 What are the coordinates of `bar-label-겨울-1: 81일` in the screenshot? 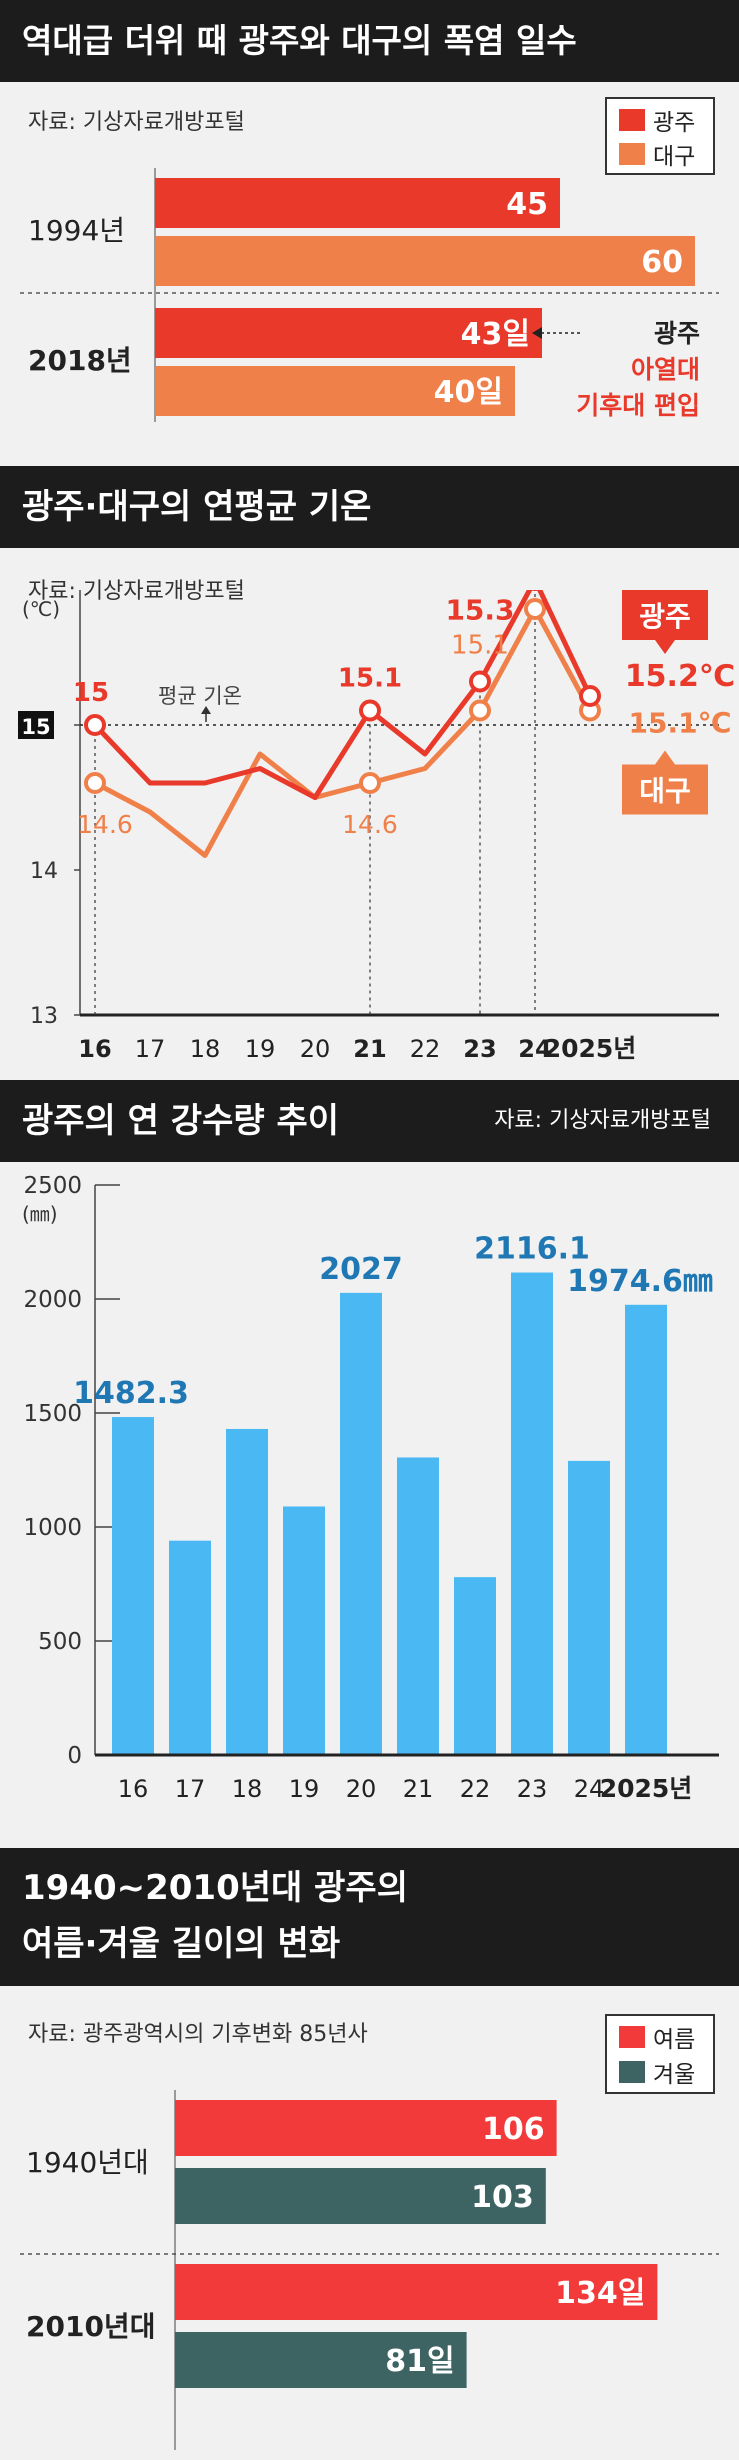 It's located at (419, 2361).